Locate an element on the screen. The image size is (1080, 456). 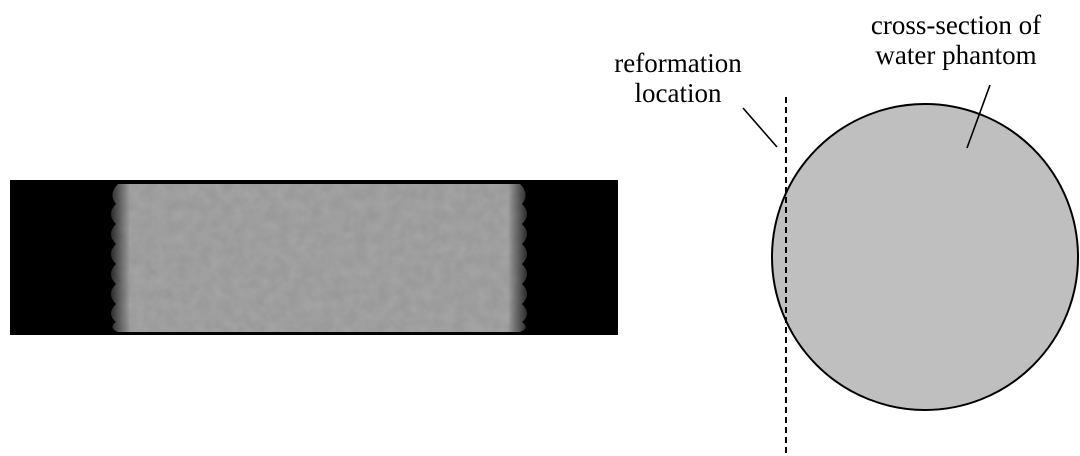
left-edge-fade is located at coordinates (117, 258).